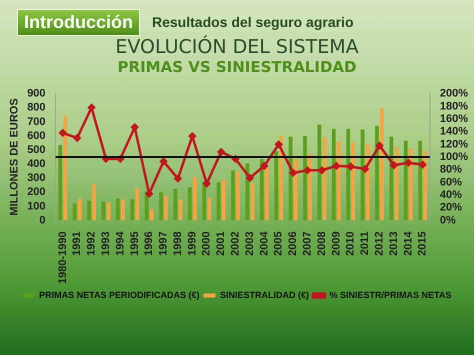 The width and height of the screenshot is (474, 355). What do you see at coordinates (394, 243) in the screenshot?
I see `x-tick-label: 2013` at bounding box center [394, 243].